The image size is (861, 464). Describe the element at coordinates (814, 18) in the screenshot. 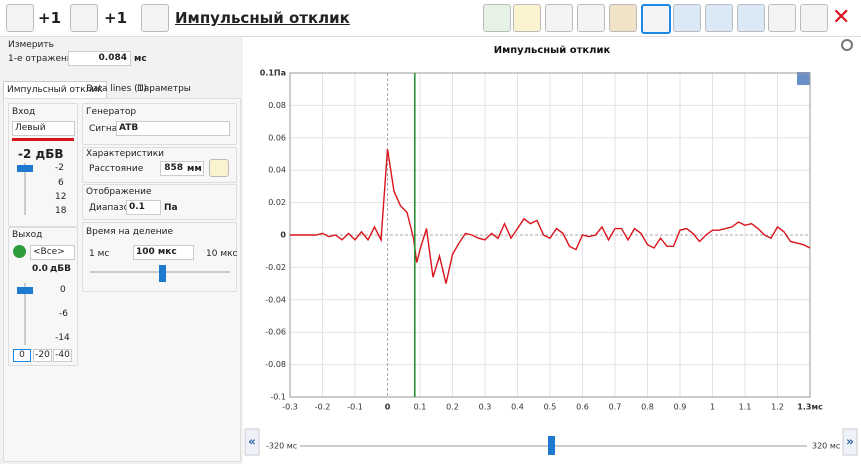

I see `edit-button` at that location.